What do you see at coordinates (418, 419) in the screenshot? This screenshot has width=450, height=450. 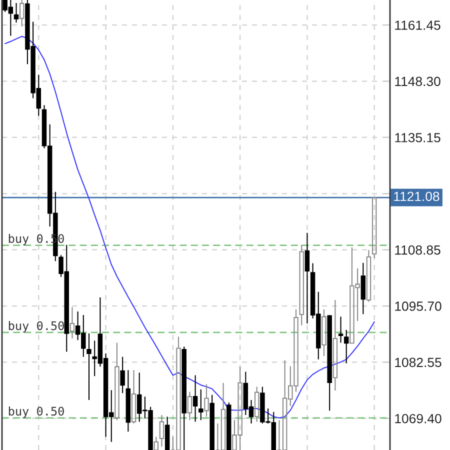 I see `y-tick-label: 1069.40` at bounding box center [418, 419].